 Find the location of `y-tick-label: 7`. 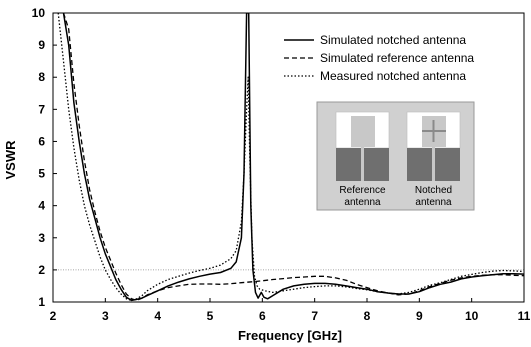

y-tick-label: 7 is located at coordinates (41, 109).